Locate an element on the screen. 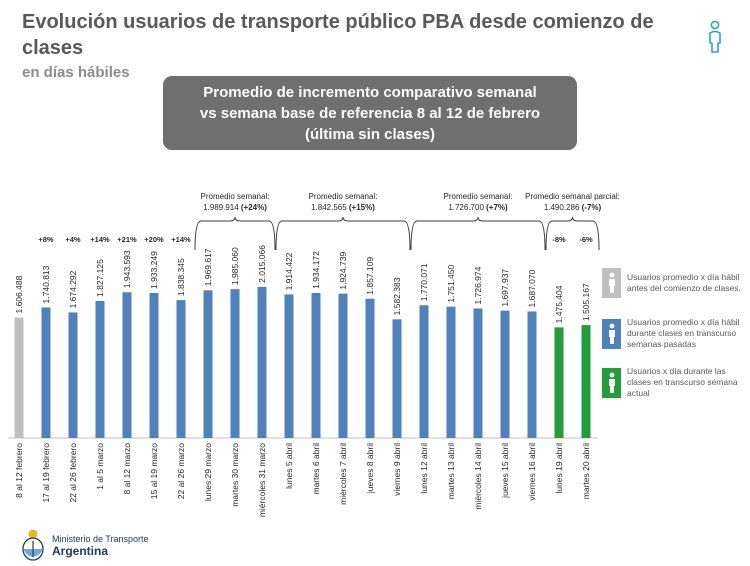 The width and height of the screenshot is (750, 566). weekly-average-pct: (+24%) is located at coordinates (254, 207).